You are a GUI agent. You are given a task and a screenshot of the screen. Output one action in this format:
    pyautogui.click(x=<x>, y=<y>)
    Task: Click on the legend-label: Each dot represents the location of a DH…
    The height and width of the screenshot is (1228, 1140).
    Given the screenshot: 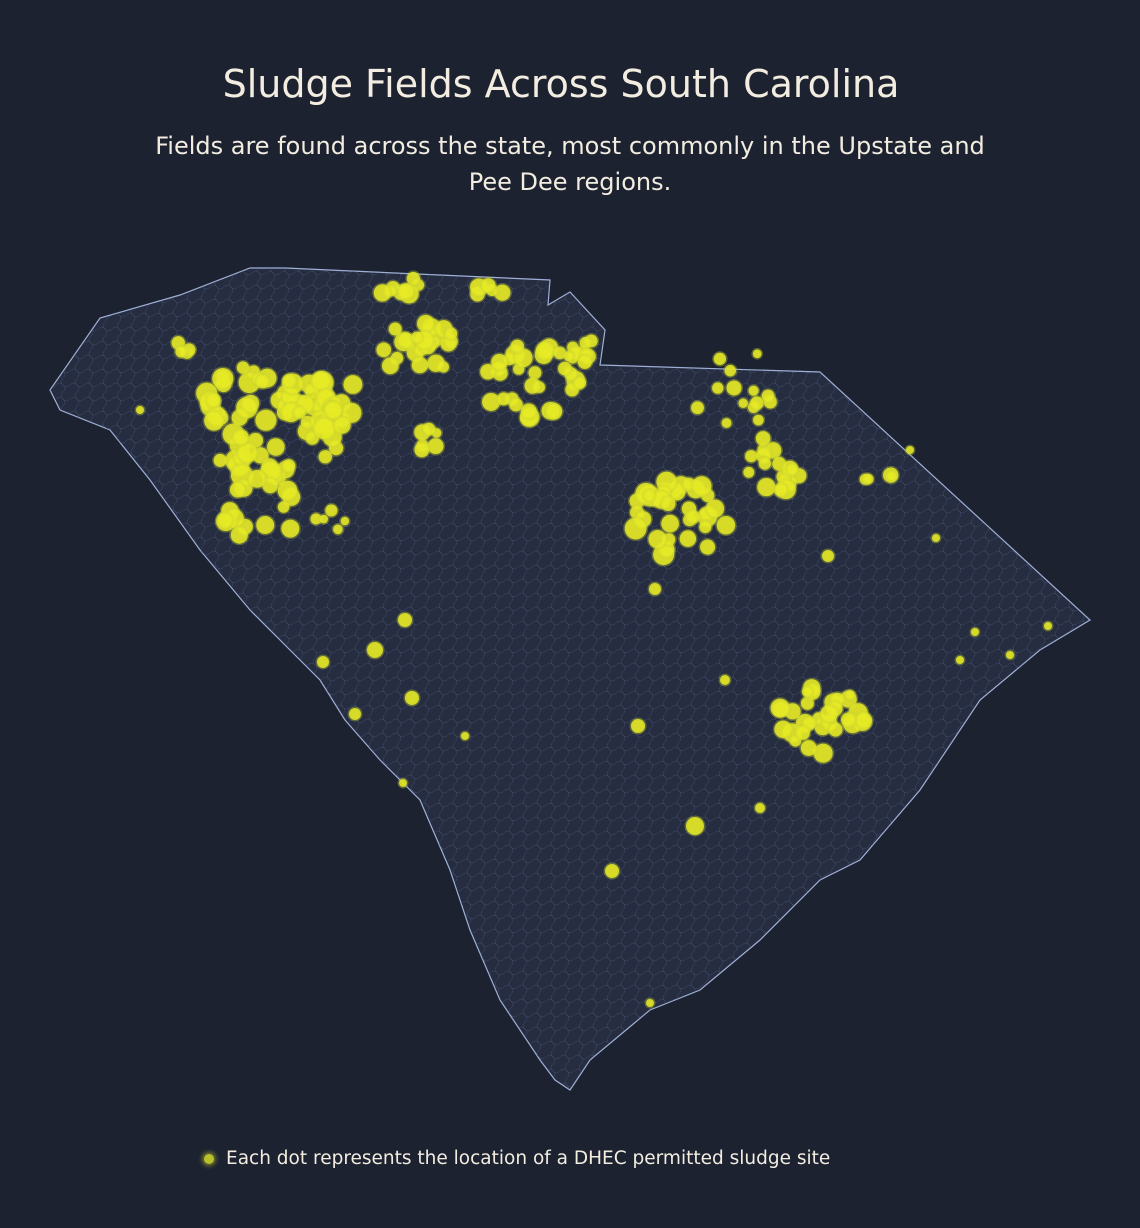 What is the action you would take?
    pyautogui.click(x=528, y=1158)
    